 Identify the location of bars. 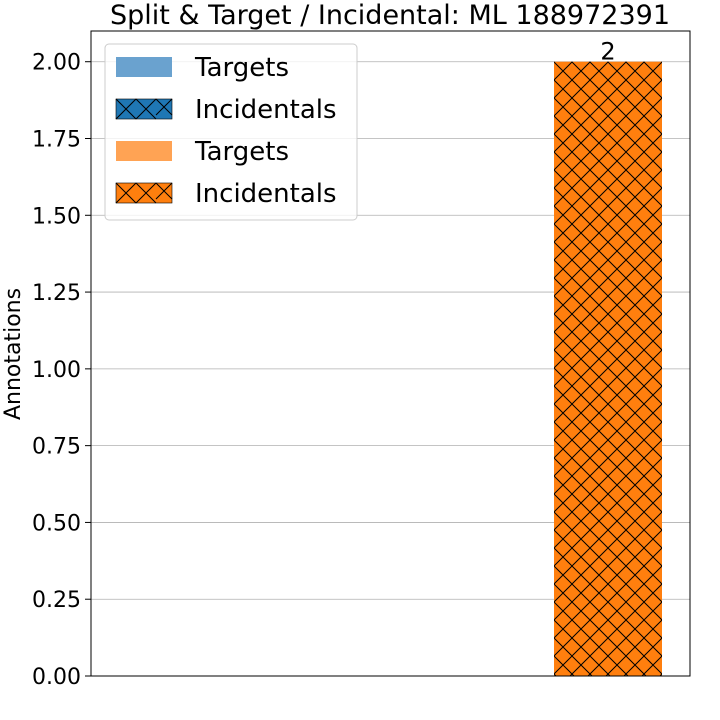
(608, 368).